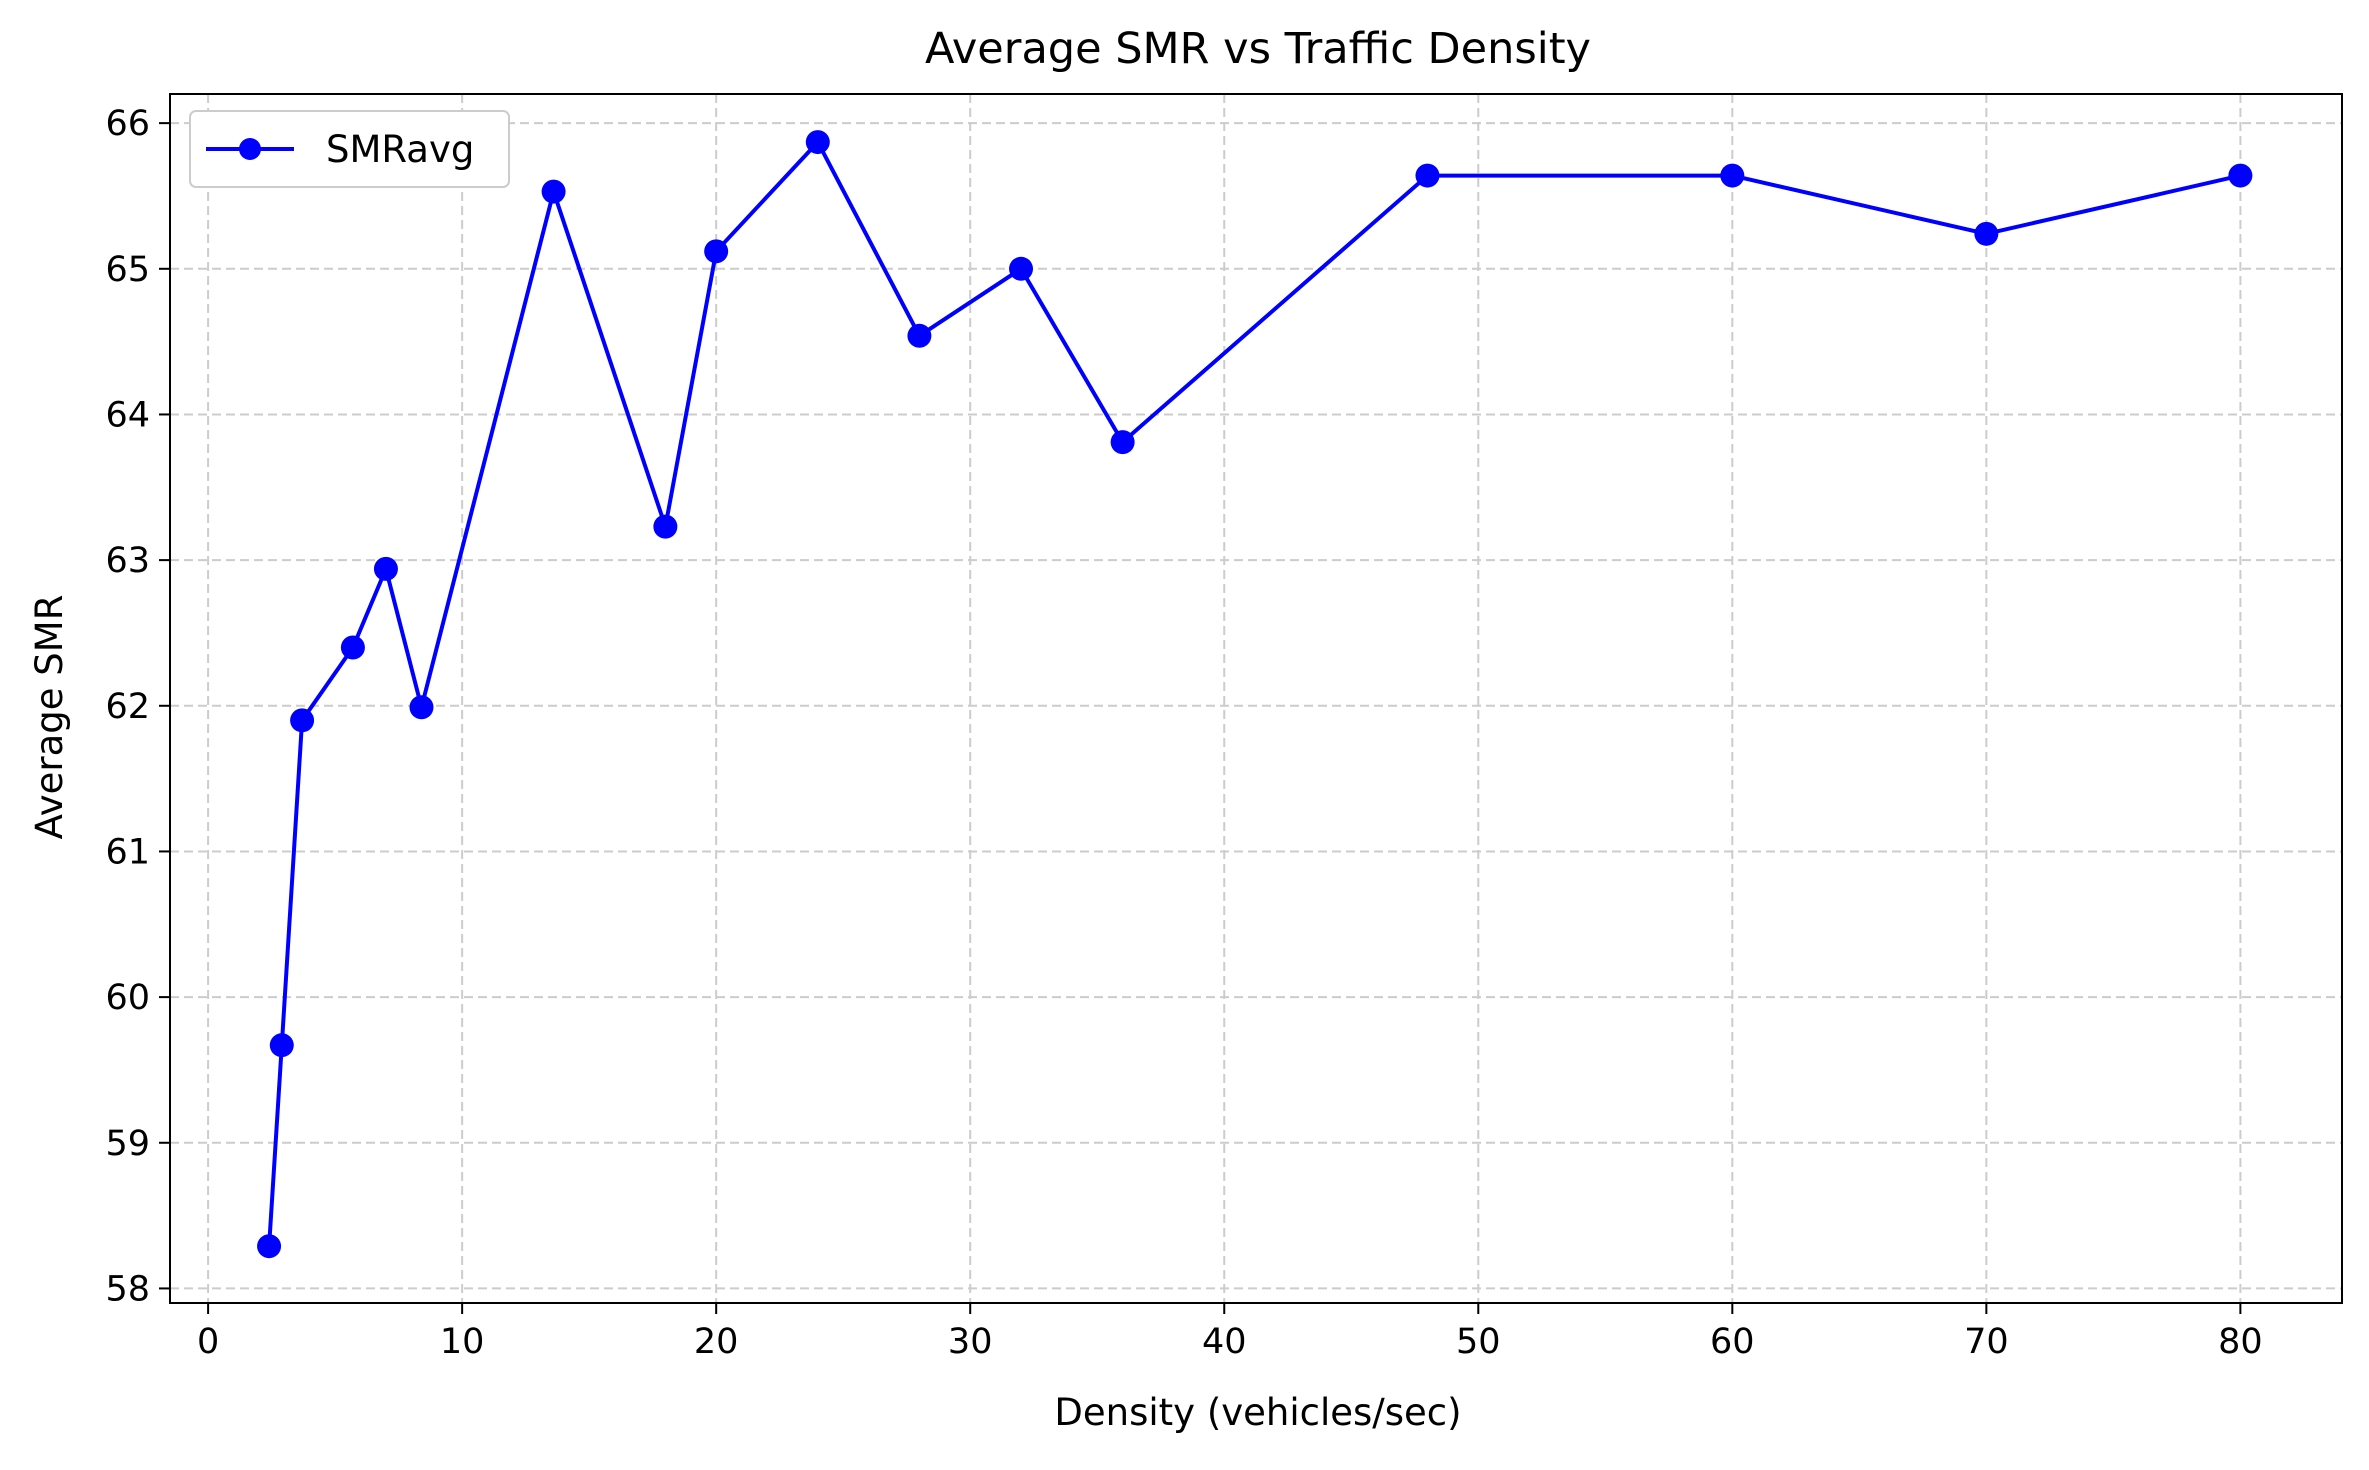 This screenshot has height=1470, width=2369. I want to click on y-tick-label: 61, so click(127, 852).